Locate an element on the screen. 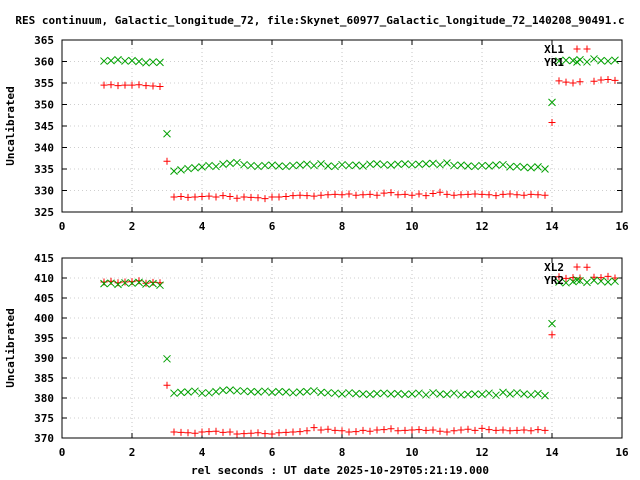  y-tick-label: 390 is located at coordinates (44, 358).